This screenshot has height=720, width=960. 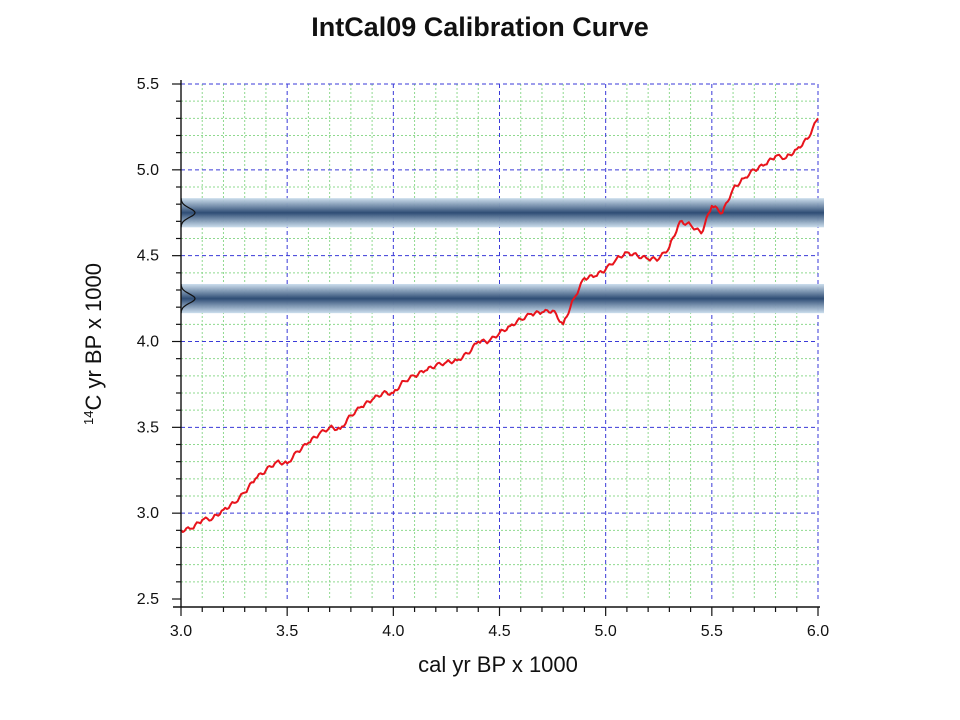 I want to click on x-tick-label: 6.0, so click(x=818, y=631).